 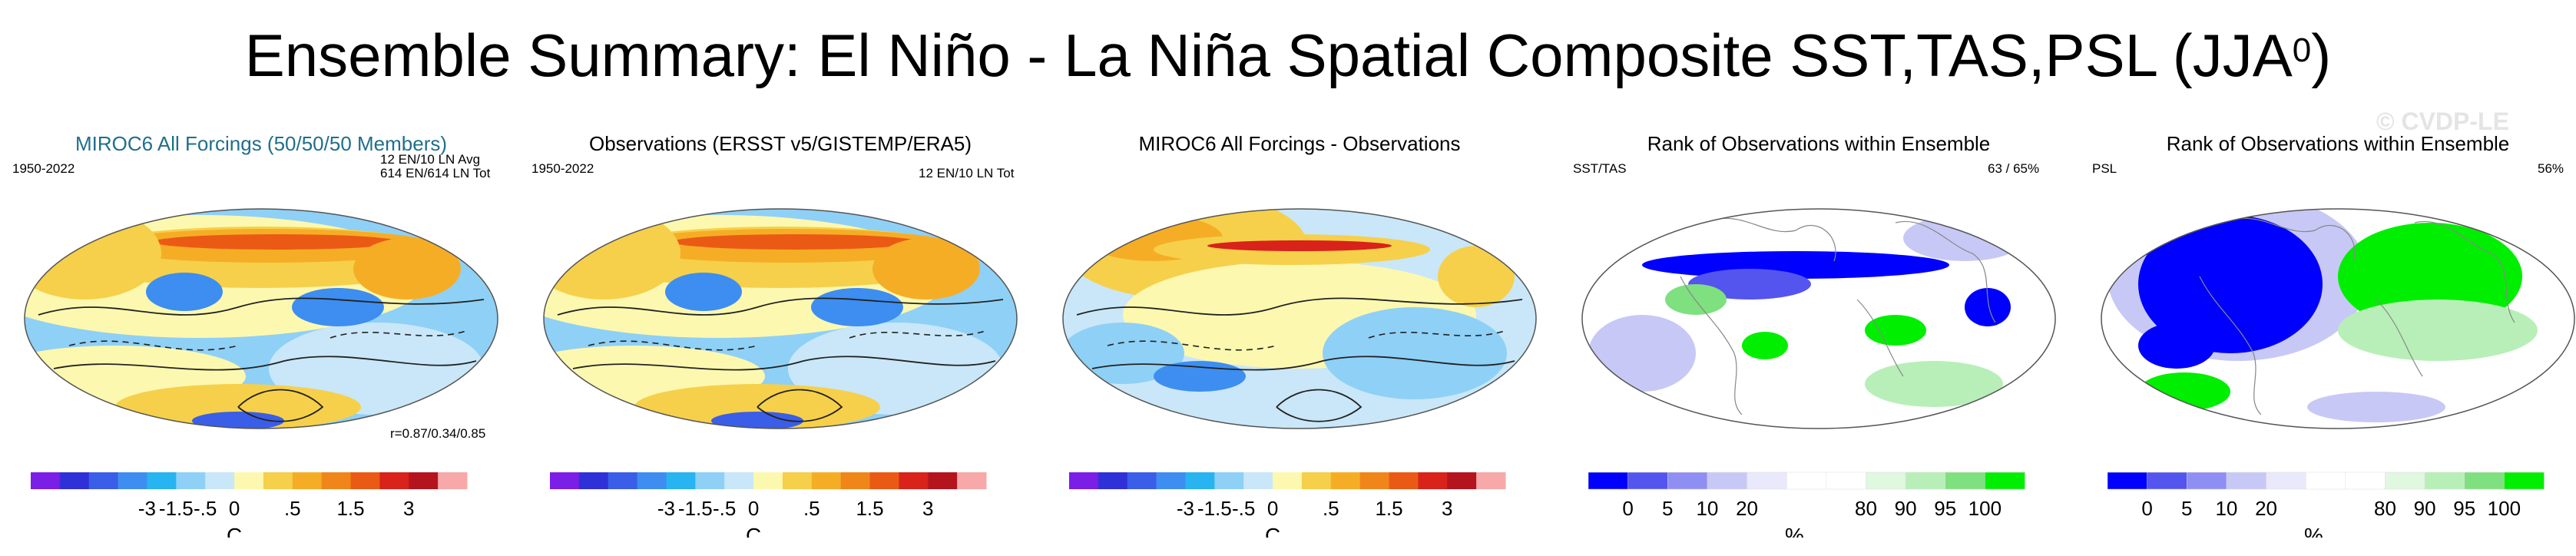 I want to click on watermark: © CVDP-LE, so click(x=2443, y=121).